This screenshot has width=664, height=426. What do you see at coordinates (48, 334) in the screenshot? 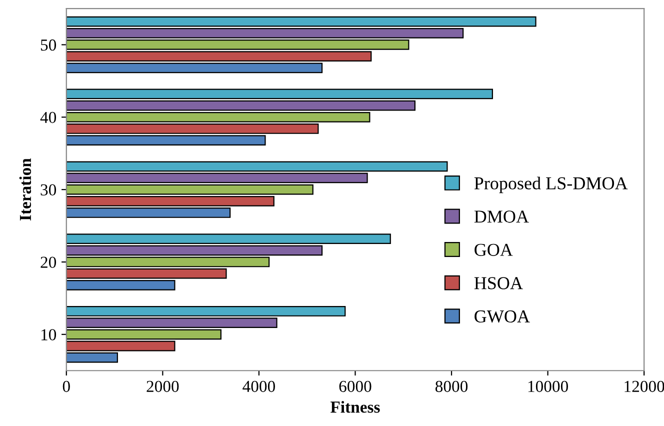
I see `y-tick-label: 10` at bounding box center [48, 334].